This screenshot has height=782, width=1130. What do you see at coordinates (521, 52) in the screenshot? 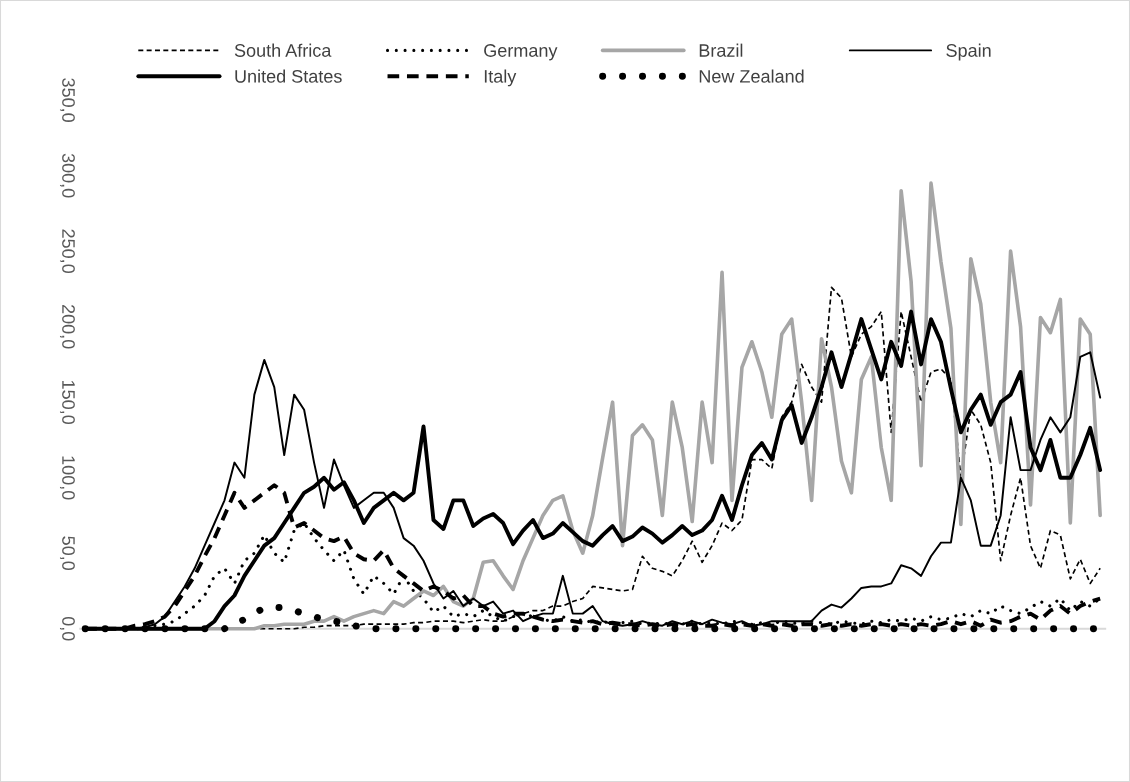
I see `legend-label: Germany` at bounding box center [521, 52].